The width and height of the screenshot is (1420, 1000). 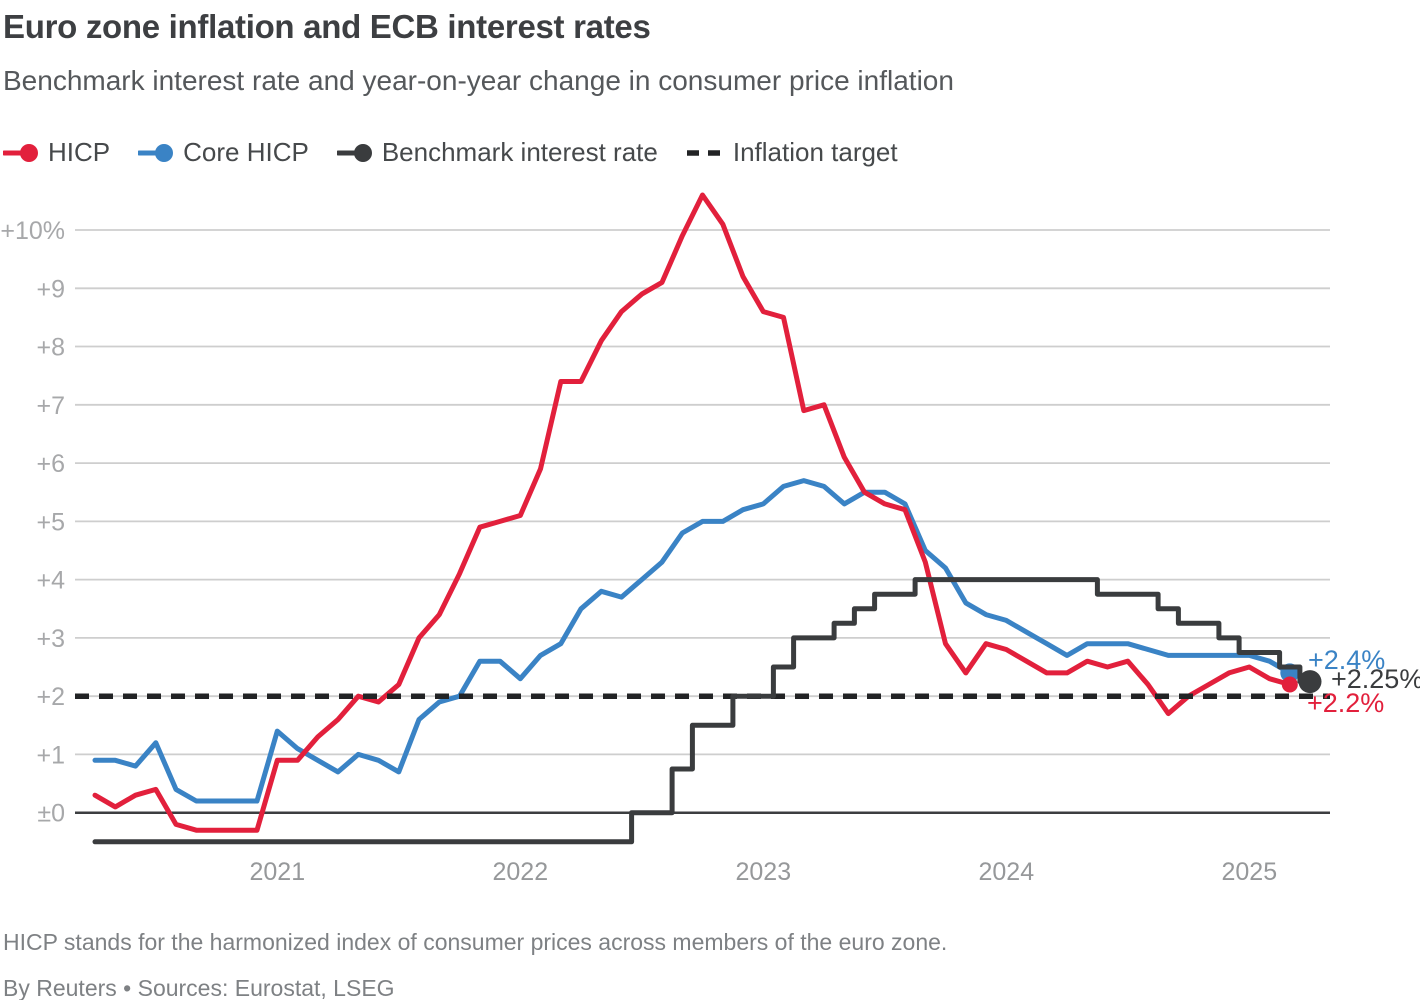 I want to click on legend-label-benchmark: Benchmark interest rate, so click(x=519, y=152).